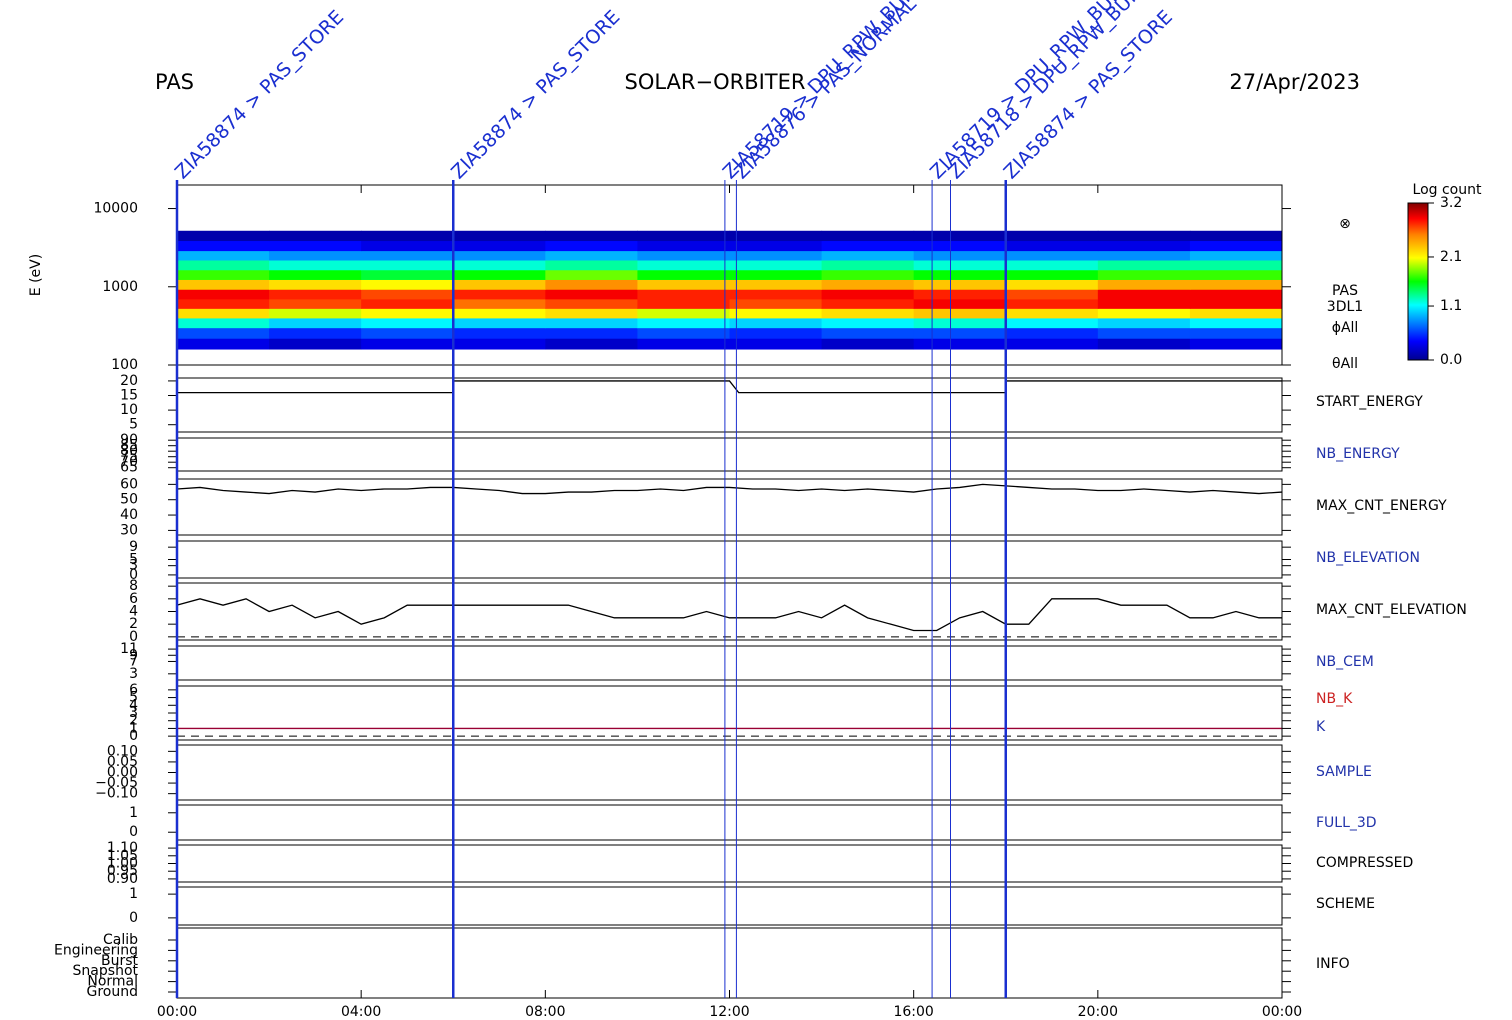 This screenshot has width=1512, height=1020. I want to click on y-tick-label: 80, so click(129, 451).